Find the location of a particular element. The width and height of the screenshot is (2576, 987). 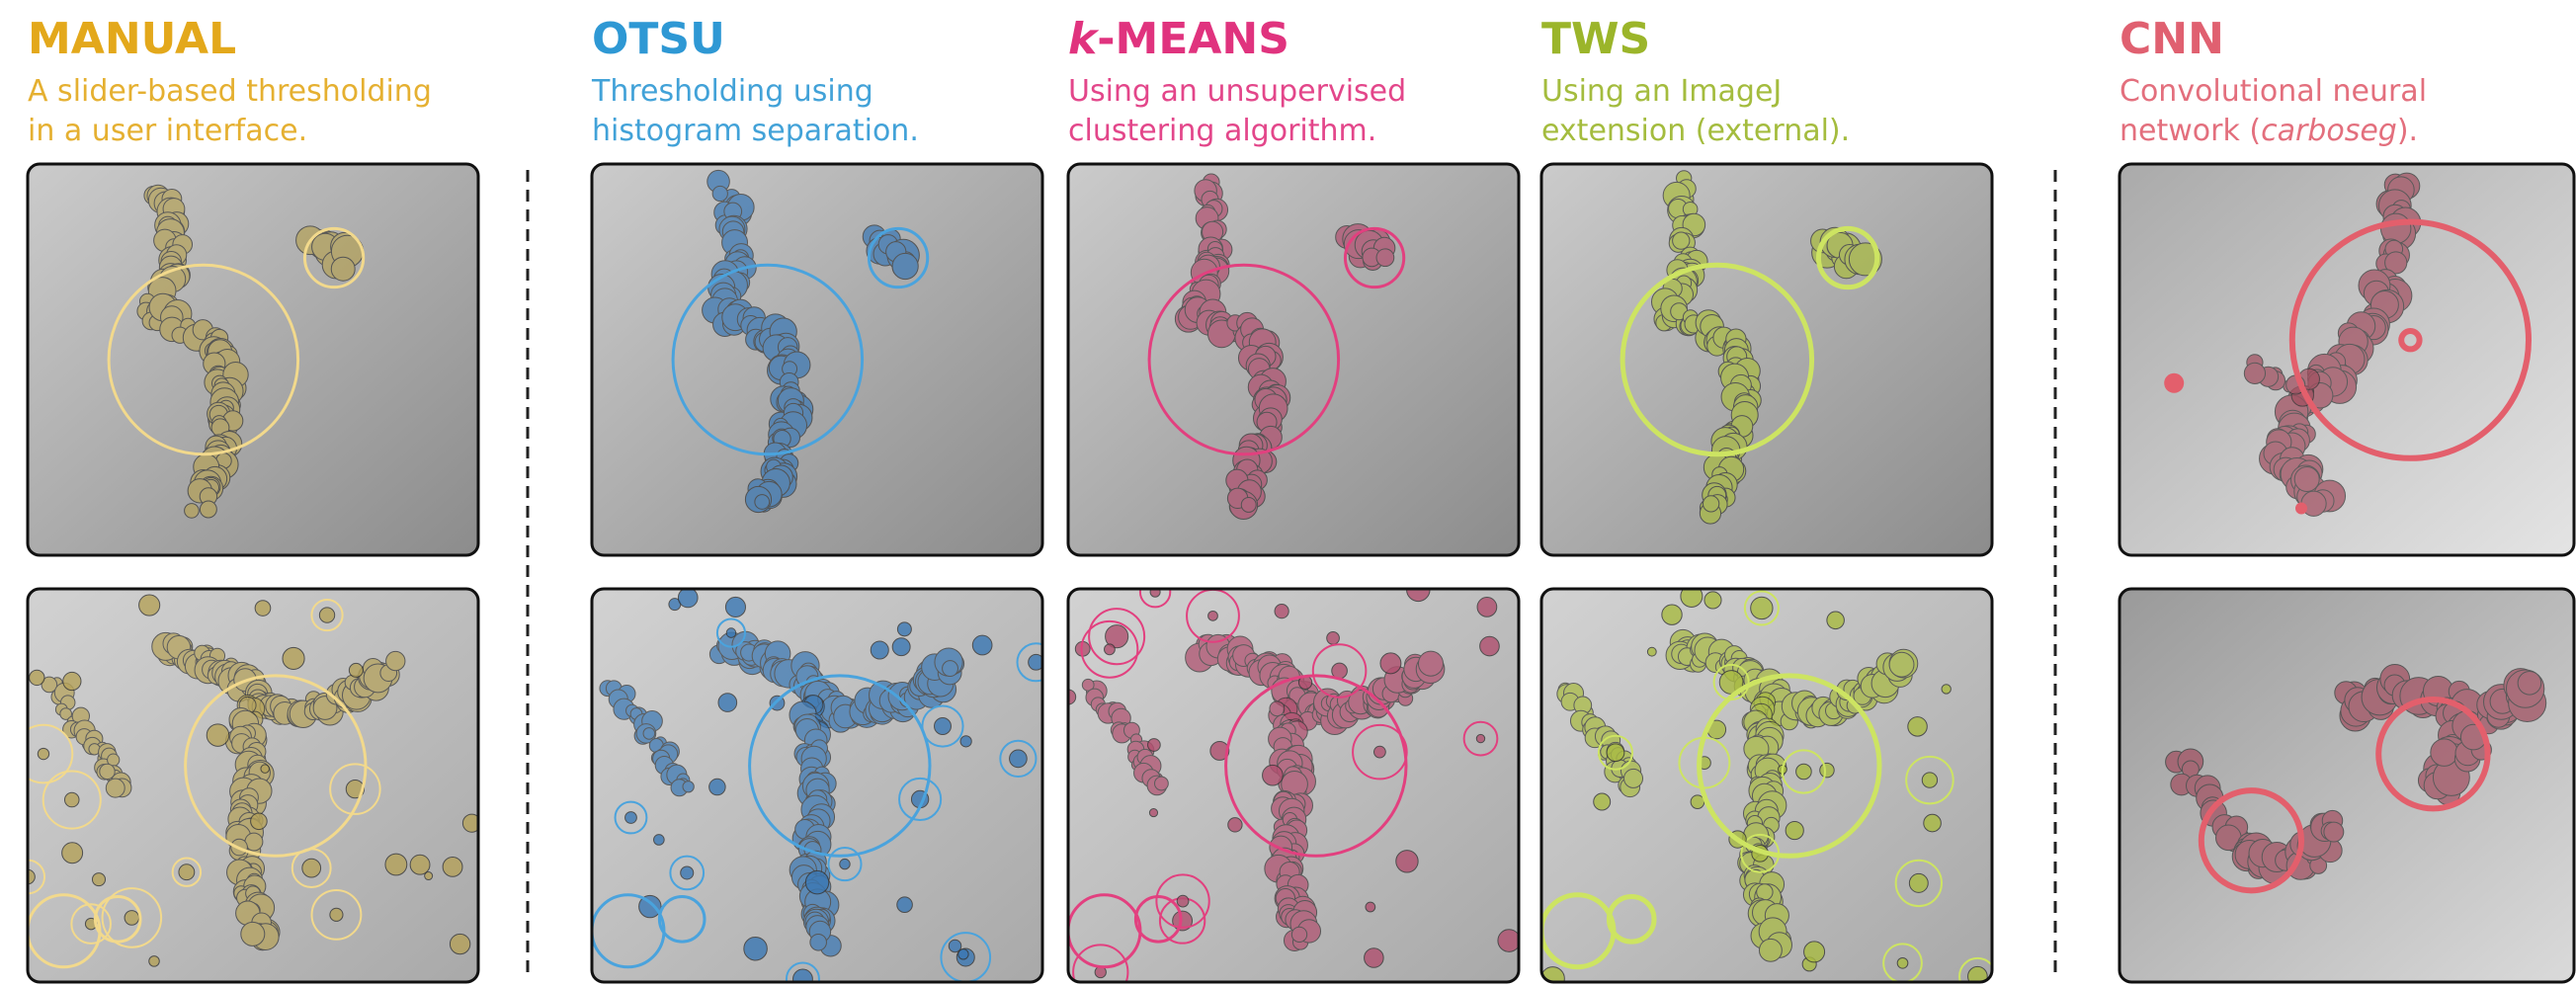

method-description: Using an unsupervised is located at coordinates (1237, 91).